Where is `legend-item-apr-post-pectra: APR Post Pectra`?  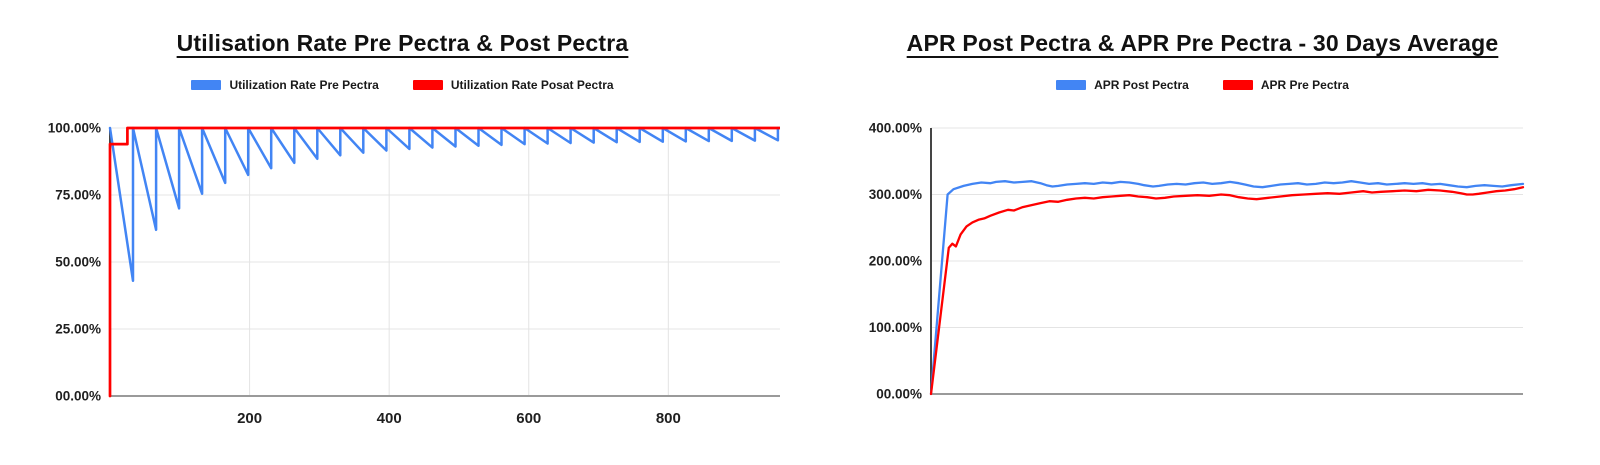
legend-item-apr-post-pectra: APR Post Pectra is located at coordinates (1122, 85).